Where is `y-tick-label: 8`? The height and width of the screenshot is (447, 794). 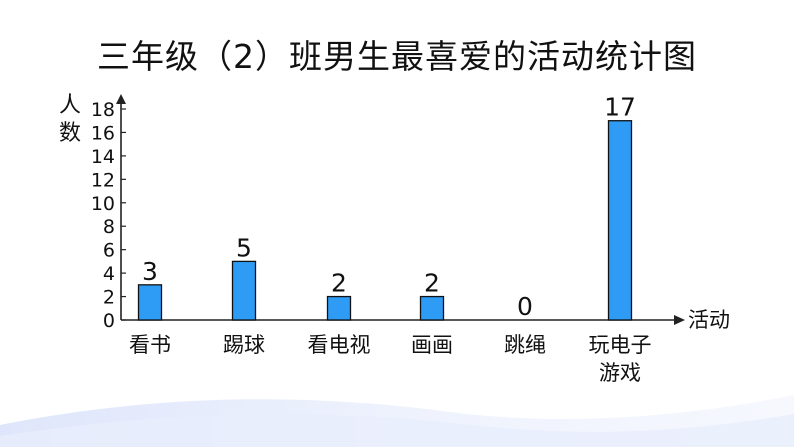 y-tick-label: 8 is located at coordinates (109, 227).